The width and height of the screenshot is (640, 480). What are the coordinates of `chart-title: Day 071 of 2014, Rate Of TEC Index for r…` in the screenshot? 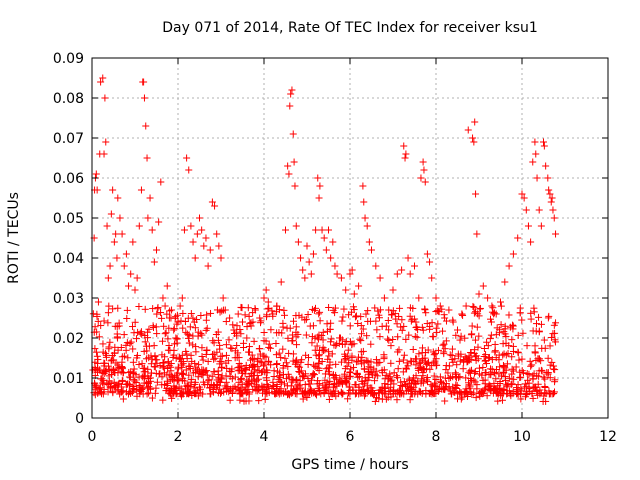 It's located at (350, 28).